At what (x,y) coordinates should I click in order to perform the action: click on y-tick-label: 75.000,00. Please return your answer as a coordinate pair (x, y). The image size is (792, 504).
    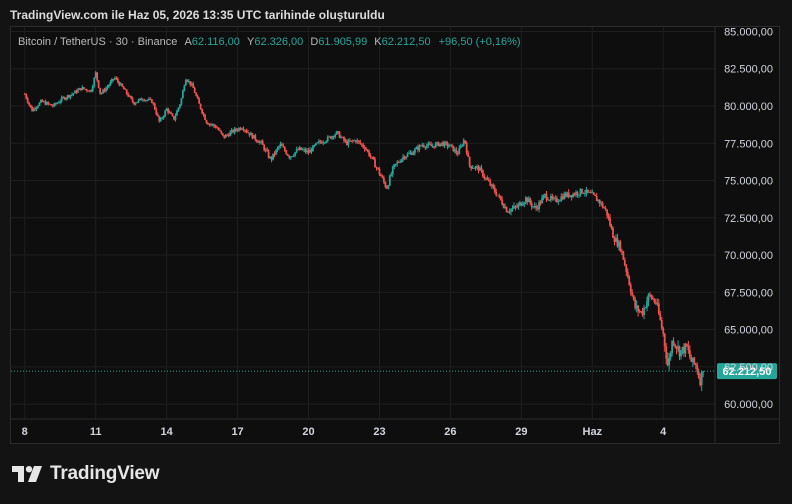
    Looking at the image, I should click on (748, 182).